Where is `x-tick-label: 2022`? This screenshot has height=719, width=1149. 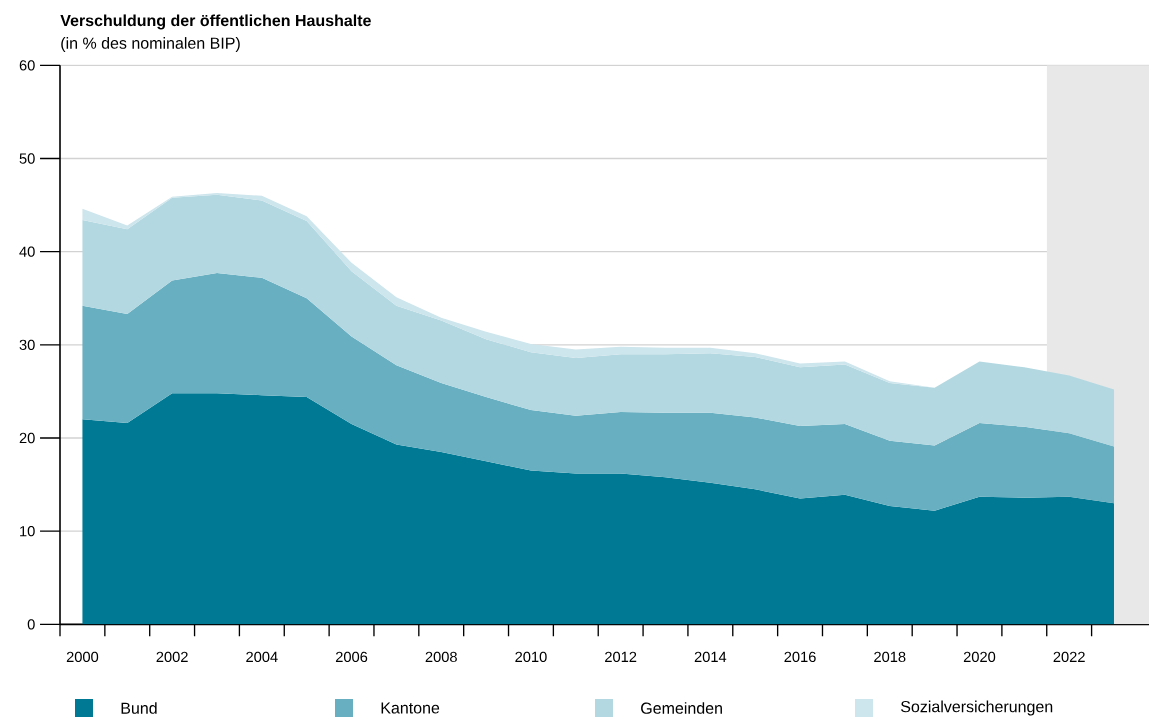 x-tick-label: 2022 is located at coordinates (1069, 657).